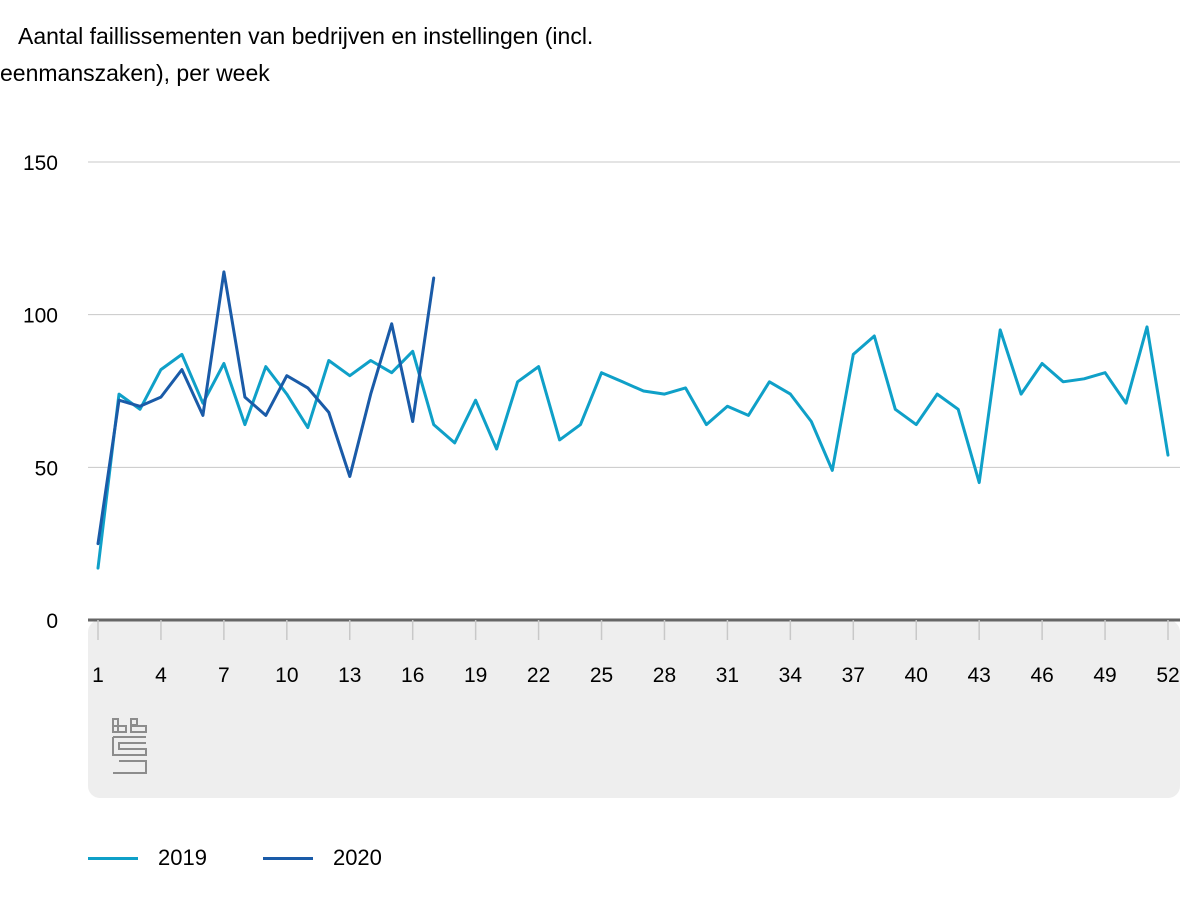 Image resolution: width=1200 pixels, height=900 pixels. I want to click on y-tick-label-0: 0, so click(52, 621).